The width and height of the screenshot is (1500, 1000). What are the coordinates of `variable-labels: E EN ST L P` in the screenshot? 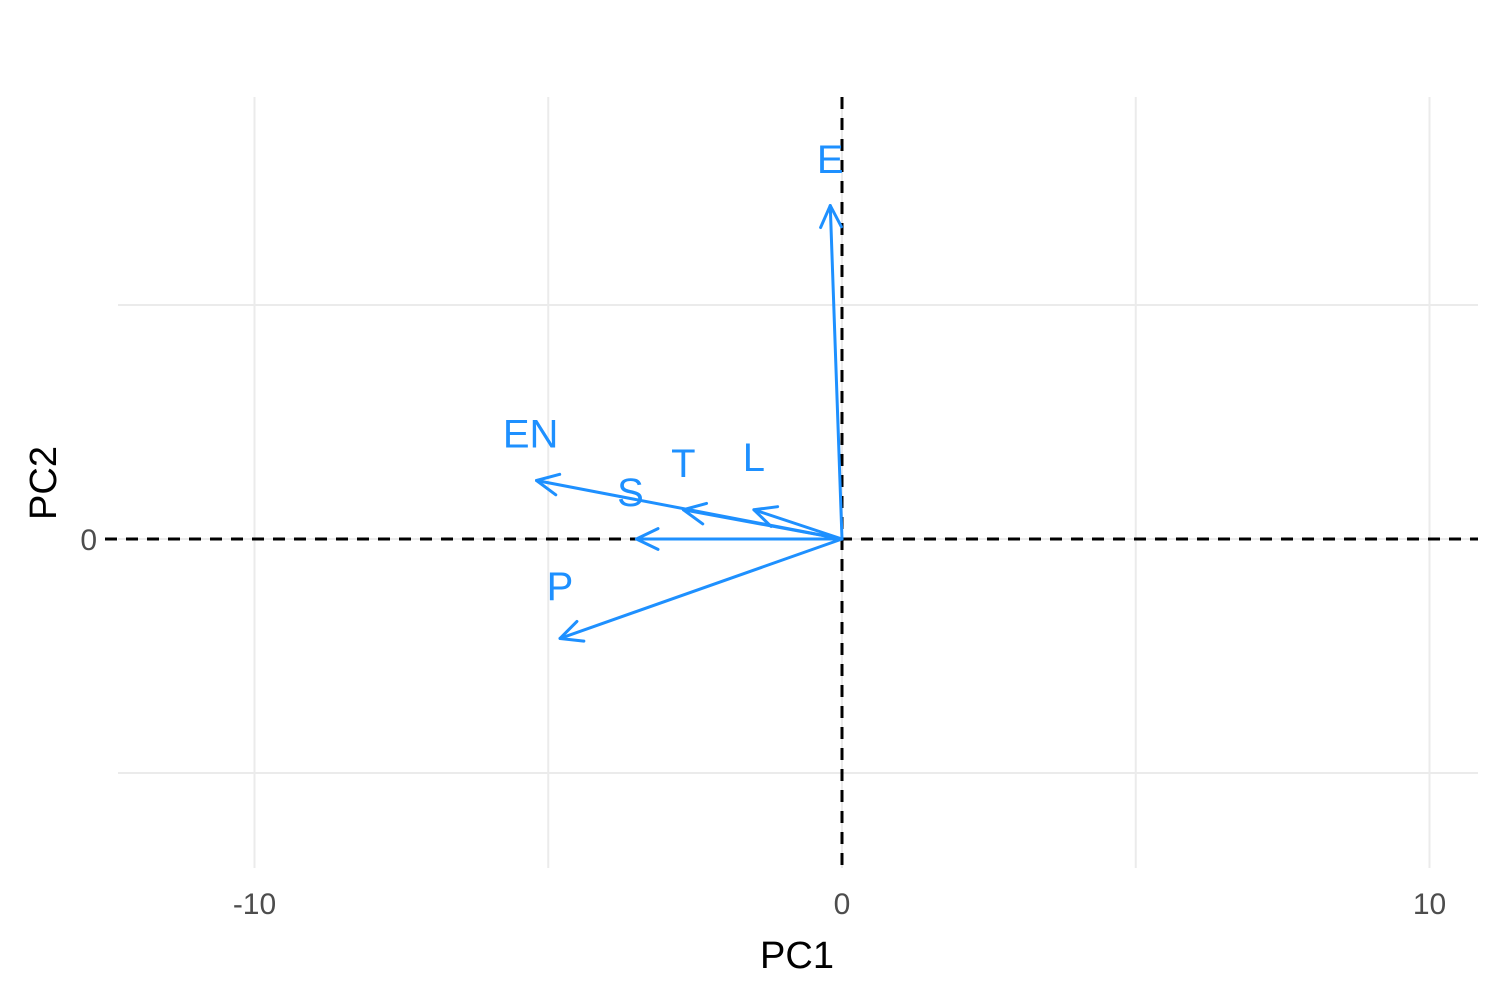 It's located at (673, 373).